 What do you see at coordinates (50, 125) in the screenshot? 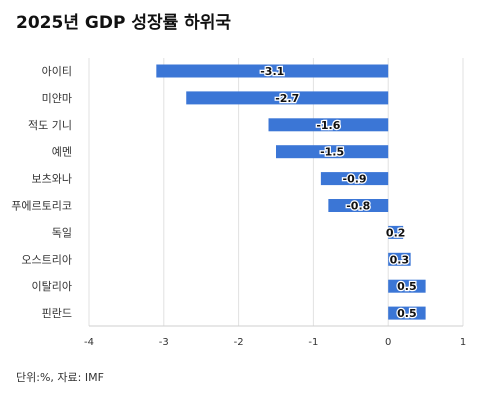
I see `category-label: 적도 기니` at bounding box center [50, 125].